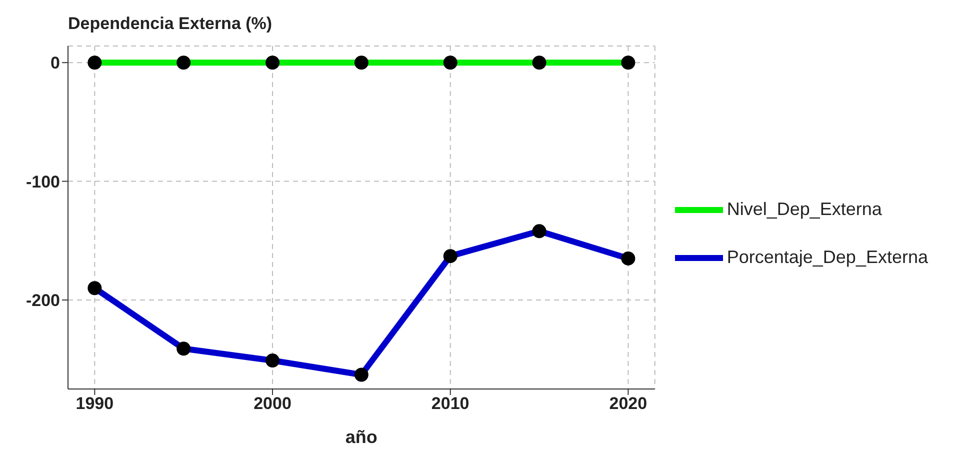 This screenshot has height=459, width=967. I want to click on y-tick-label: 0, so click(55, 63).